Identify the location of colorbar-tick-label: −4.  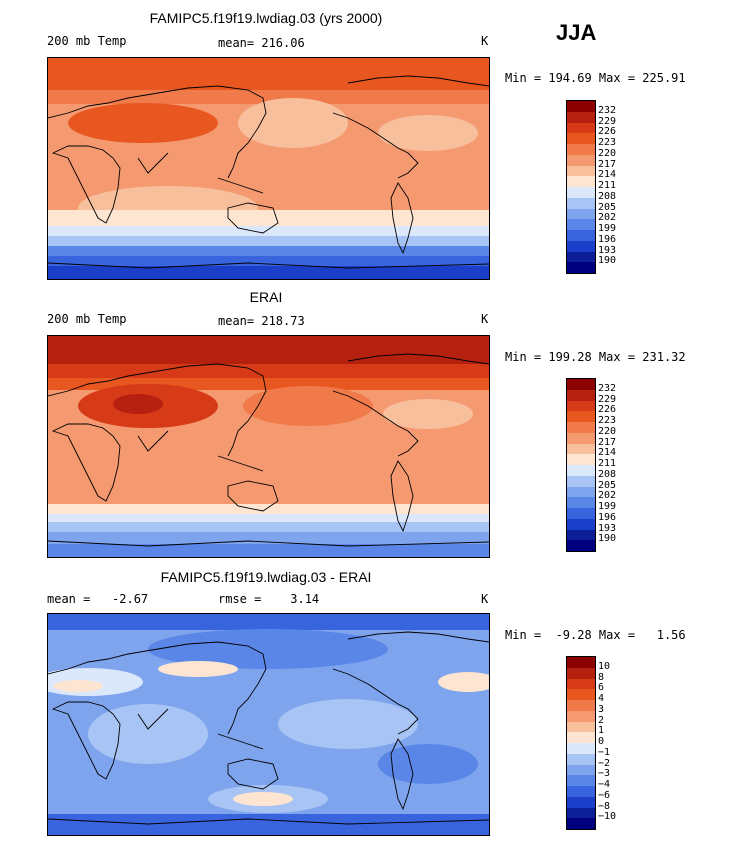
(604, 784).